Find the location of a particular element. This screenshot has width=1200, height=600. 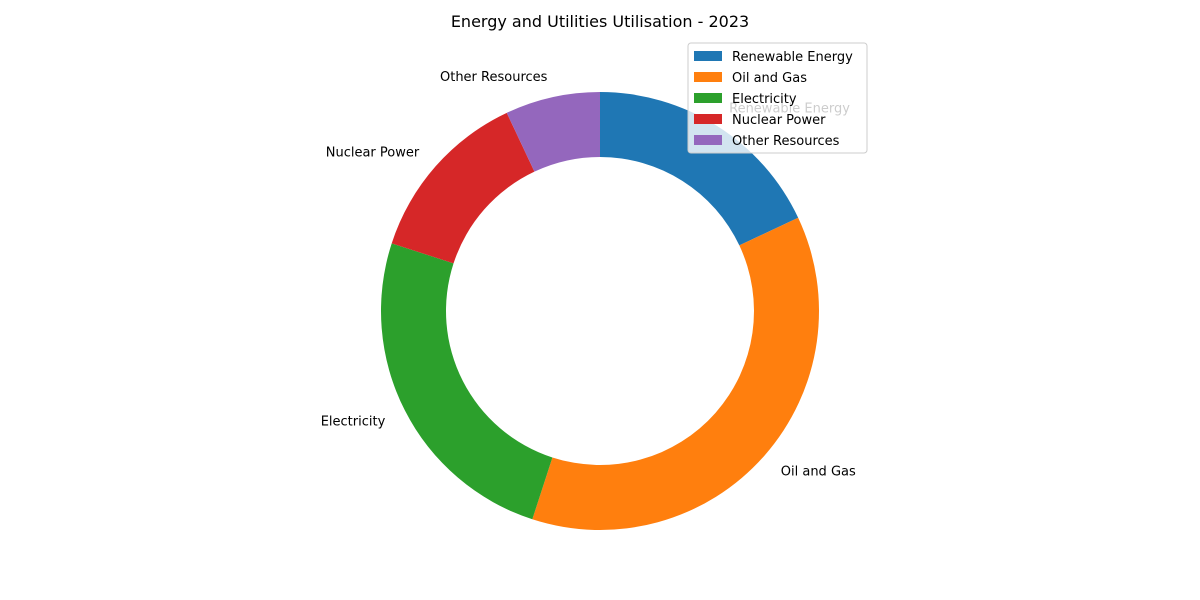

slice-nuclear-power is located at coordinates (463, 188).